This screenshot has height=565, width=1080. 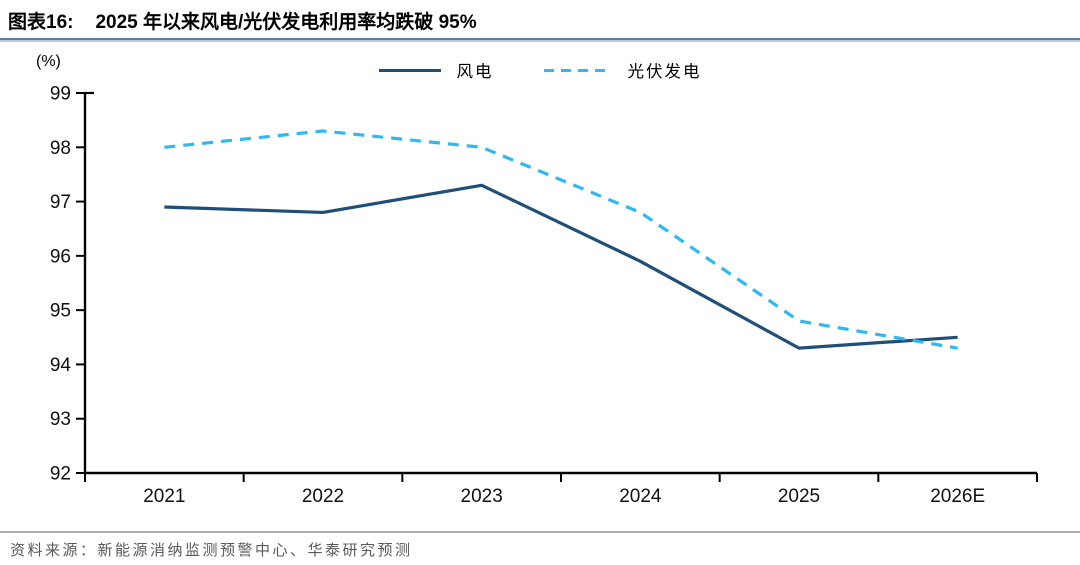 What do you see at coordinates (409, 70) in the screenshot?
I see `legend-wind-swatch` at bounding box center [409, 70].